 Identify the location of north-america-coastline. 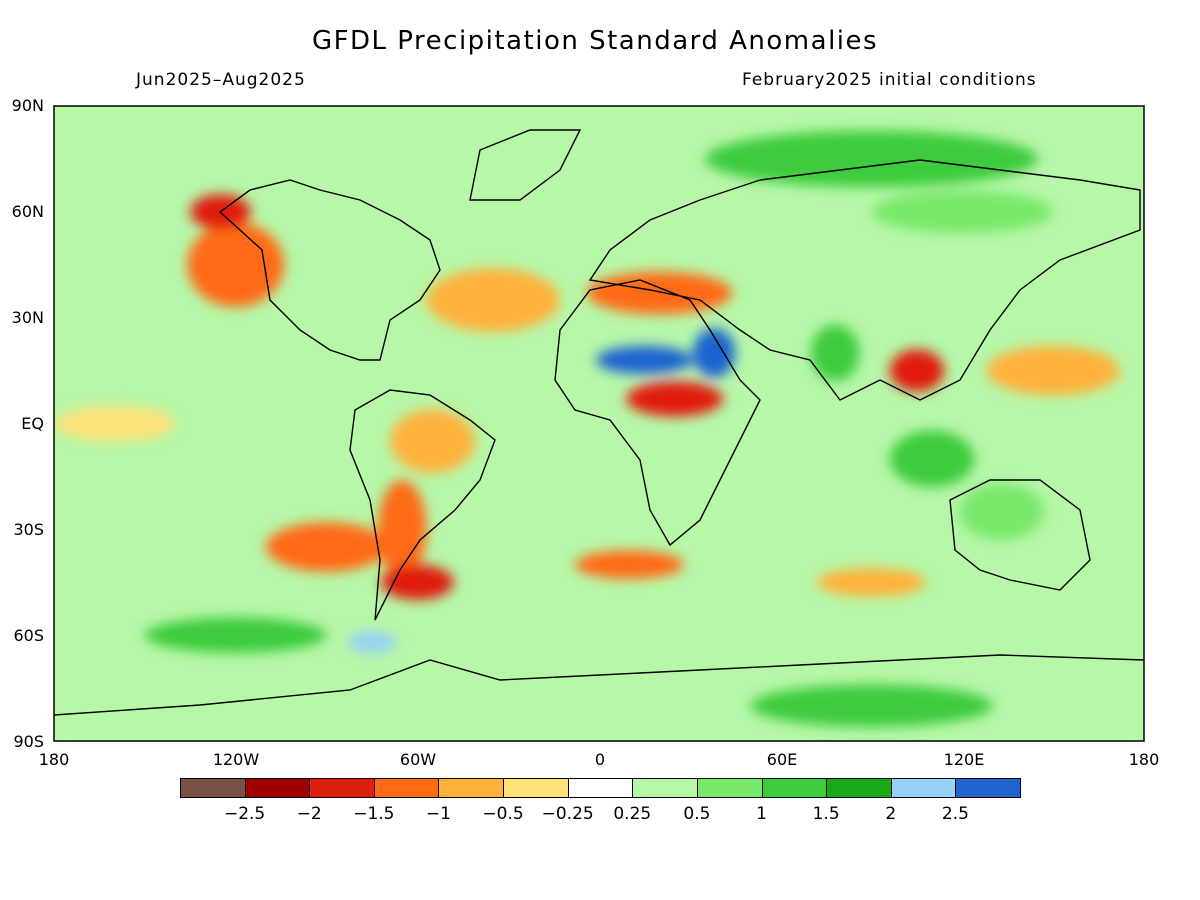
(329, 270).